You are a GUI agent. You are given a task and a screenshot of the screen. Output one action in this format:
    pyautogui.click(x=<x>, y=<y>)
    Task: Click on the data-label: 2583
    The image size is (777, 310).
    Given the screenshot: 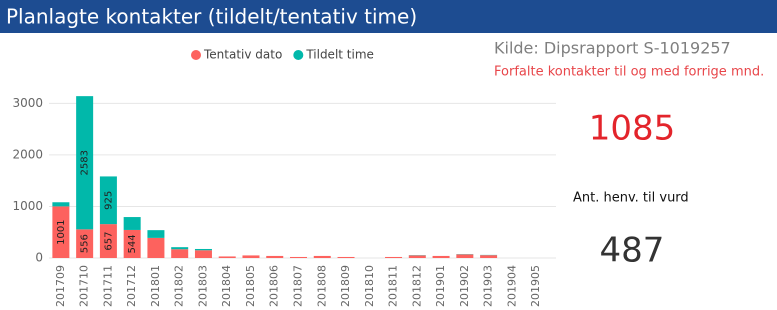 What is the action you would take?
    pyautogui.click(x=85, y=162)
    